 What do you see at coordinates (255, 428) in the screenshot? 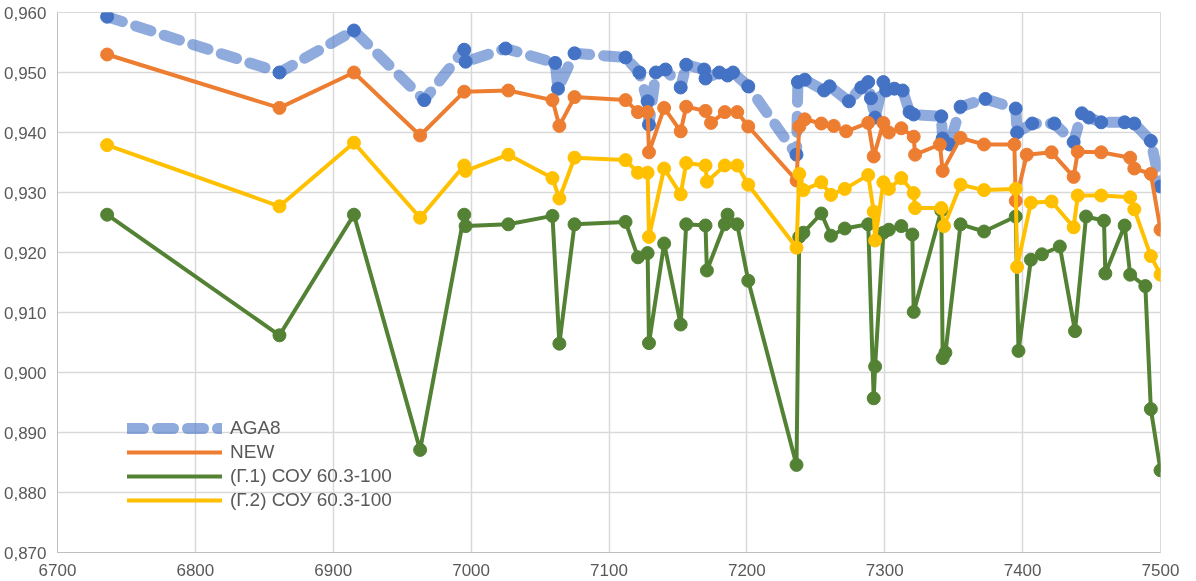
I see `legend-label: AGA8` at bounding box center [255, 428].